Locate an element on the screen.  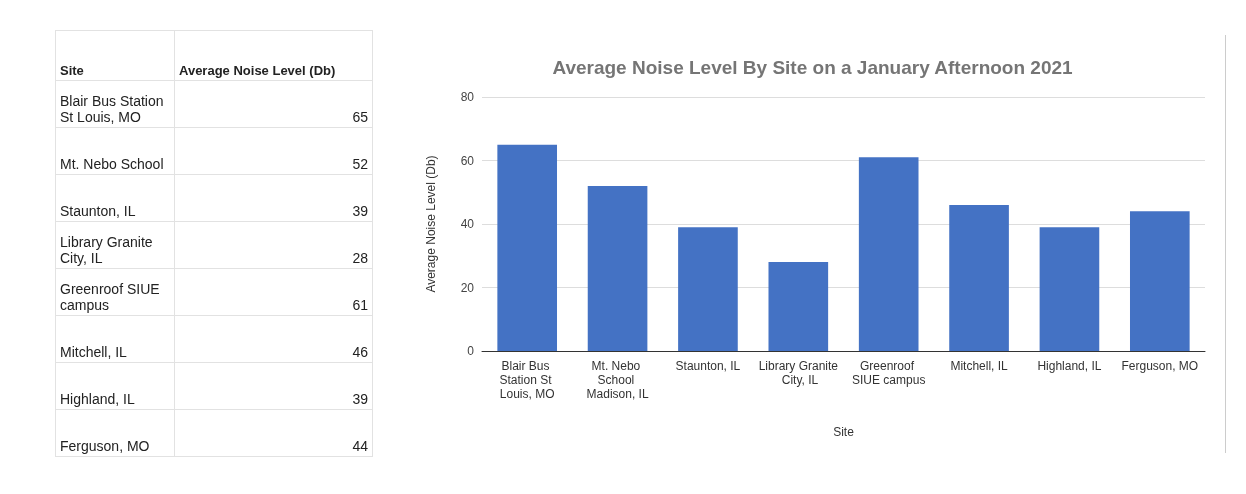
x-tick-label: Ferguson, MO is located at coordinates (1160, 366).